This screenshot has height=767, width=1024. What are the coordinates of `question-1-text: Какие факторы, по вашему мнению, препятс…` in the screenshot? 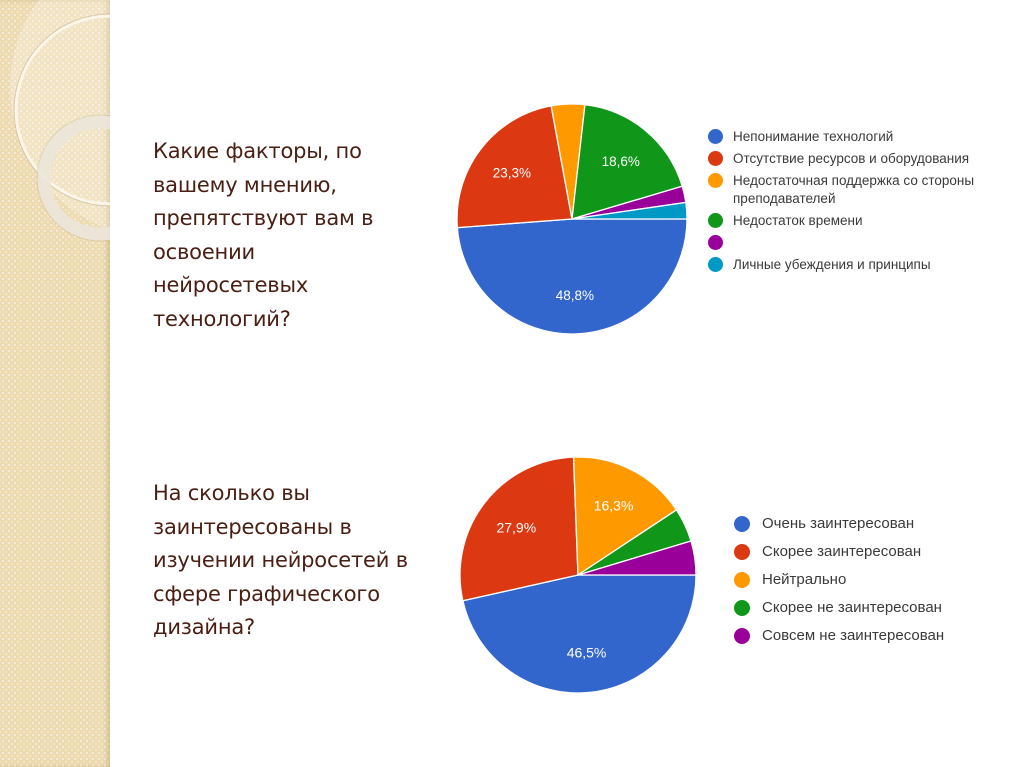 It's located at (263, 235).